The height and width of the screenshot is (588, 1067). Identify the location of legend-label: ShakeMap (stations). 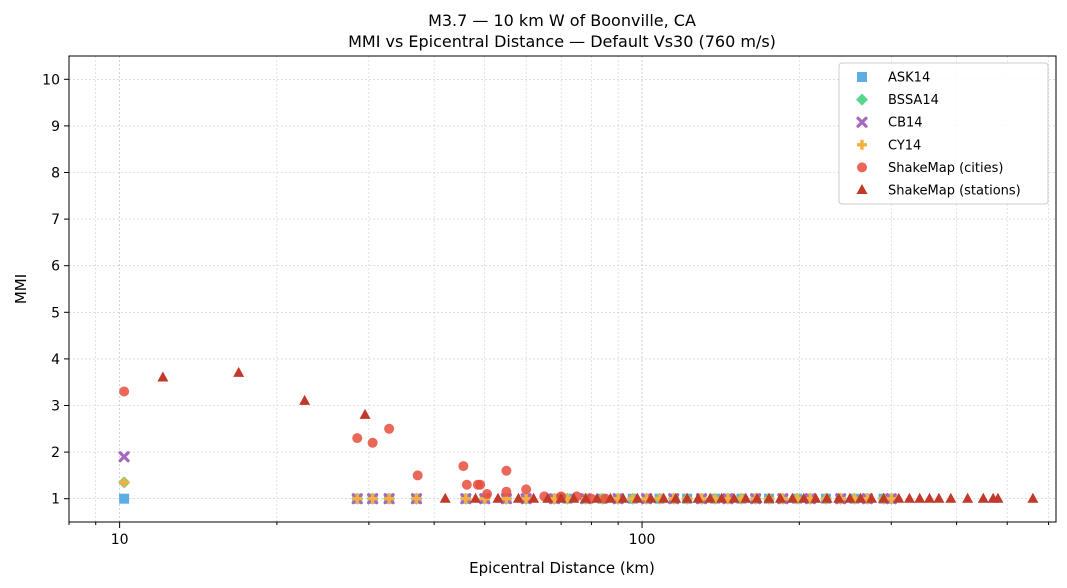
(954, 191).